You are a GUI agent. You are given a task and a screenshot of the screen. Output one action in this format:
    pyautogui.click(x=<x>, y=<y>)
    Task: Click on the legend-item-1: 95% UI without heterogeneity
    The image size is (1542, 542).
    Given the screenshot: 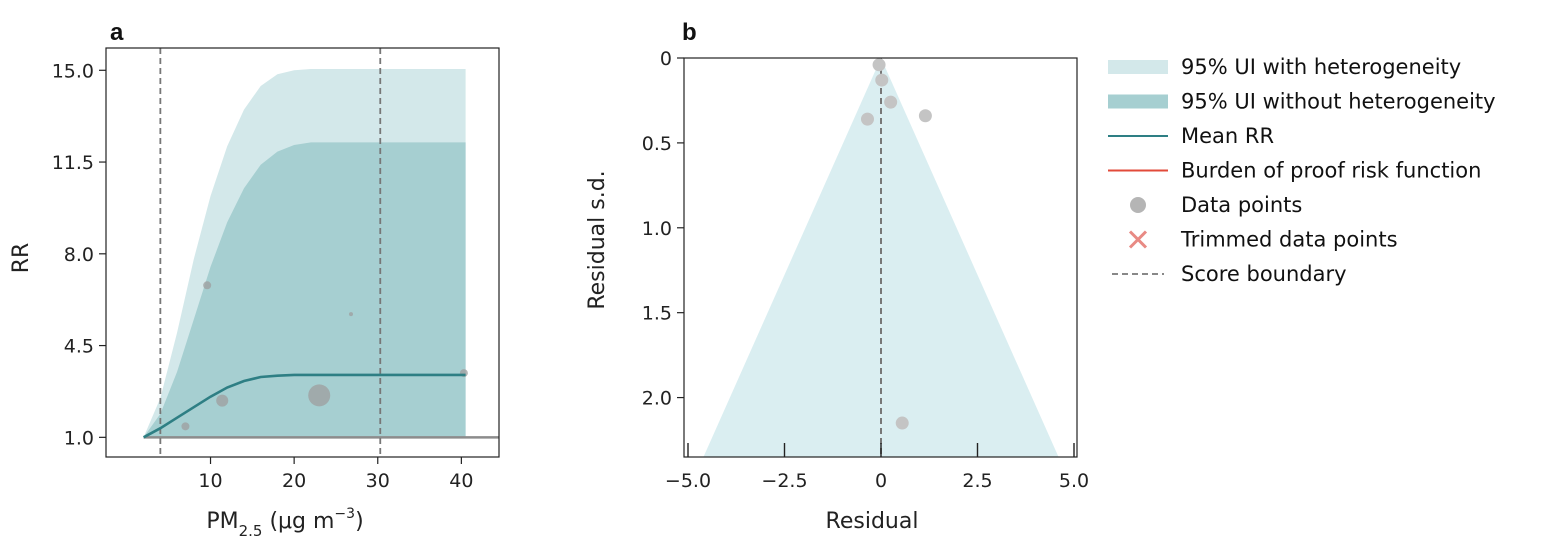 What is the action you would take?
    pyautogui.click(x=1302, y=102)
    